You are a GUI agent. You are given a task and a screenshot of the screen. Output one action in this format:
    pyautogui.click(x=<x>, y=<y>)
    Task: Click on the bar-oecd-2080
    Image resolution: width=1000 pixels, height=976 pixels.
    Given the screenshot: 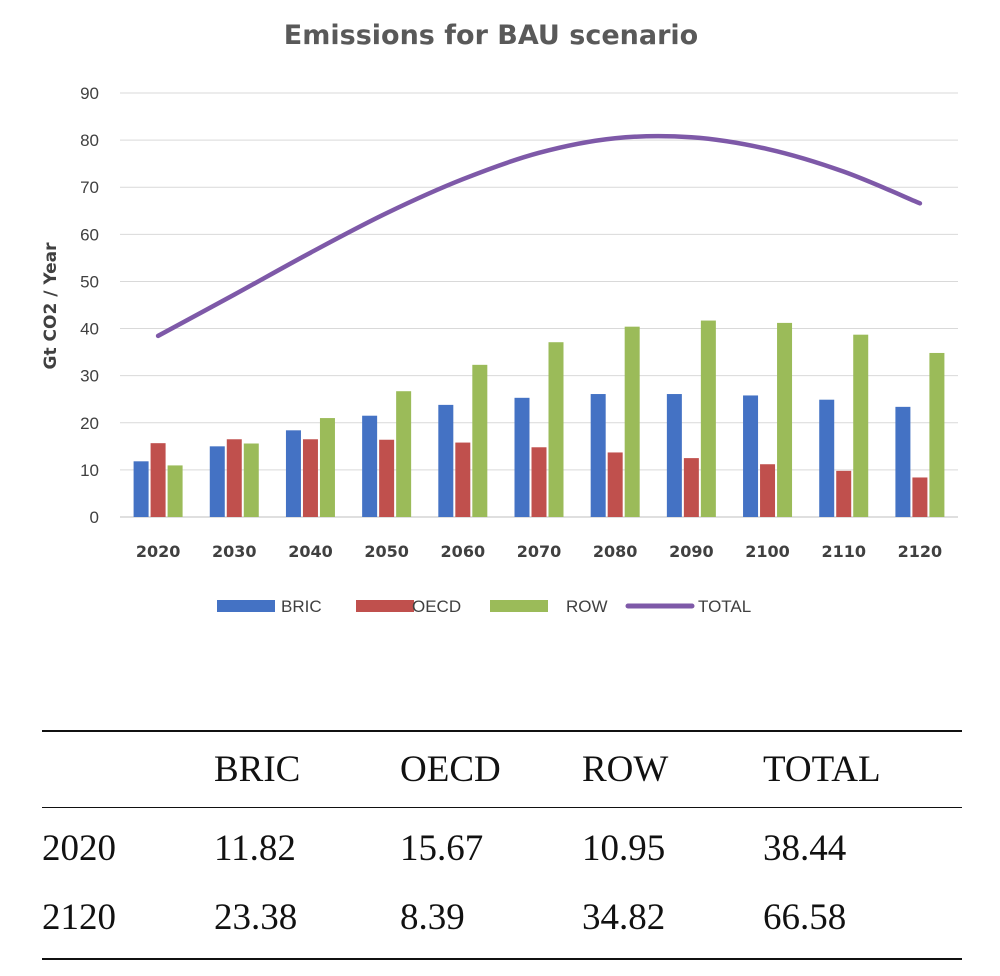 What is the action you would take?
    pyautogui.click(x=615, y=484)
    